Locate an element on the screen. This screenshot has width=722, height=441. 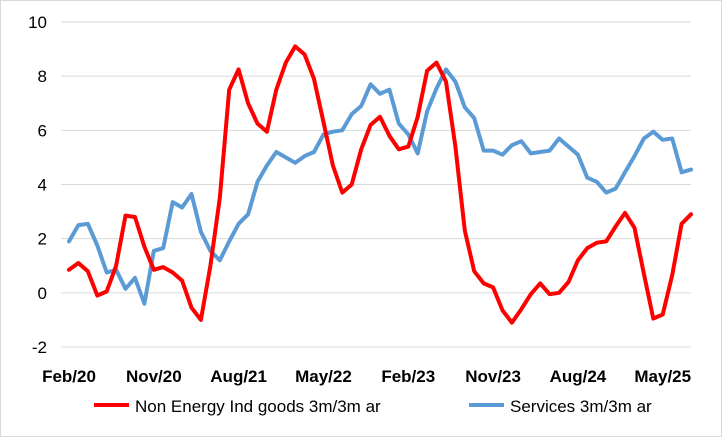
x-tick-label: Feb/20 is located at coordinates (69, 376).